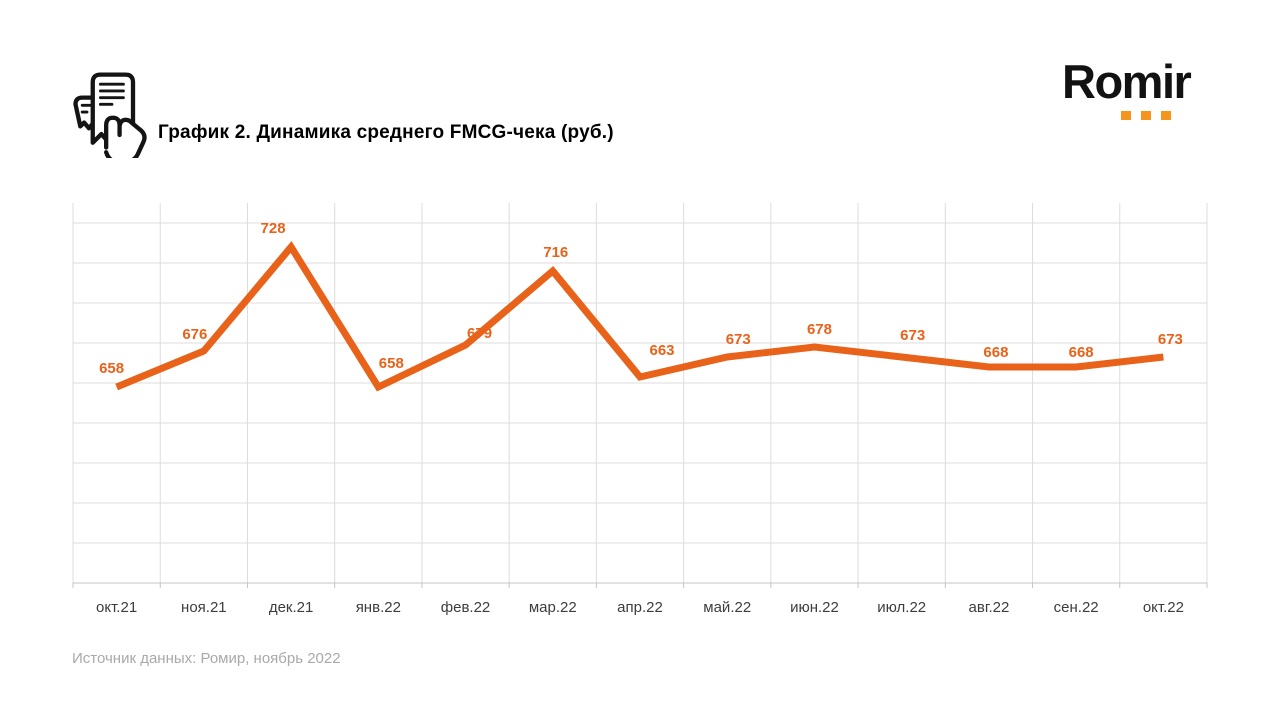 The image size is (1280, 720). I want to click on romir-logo-text: Romir, so click(1127, 81).